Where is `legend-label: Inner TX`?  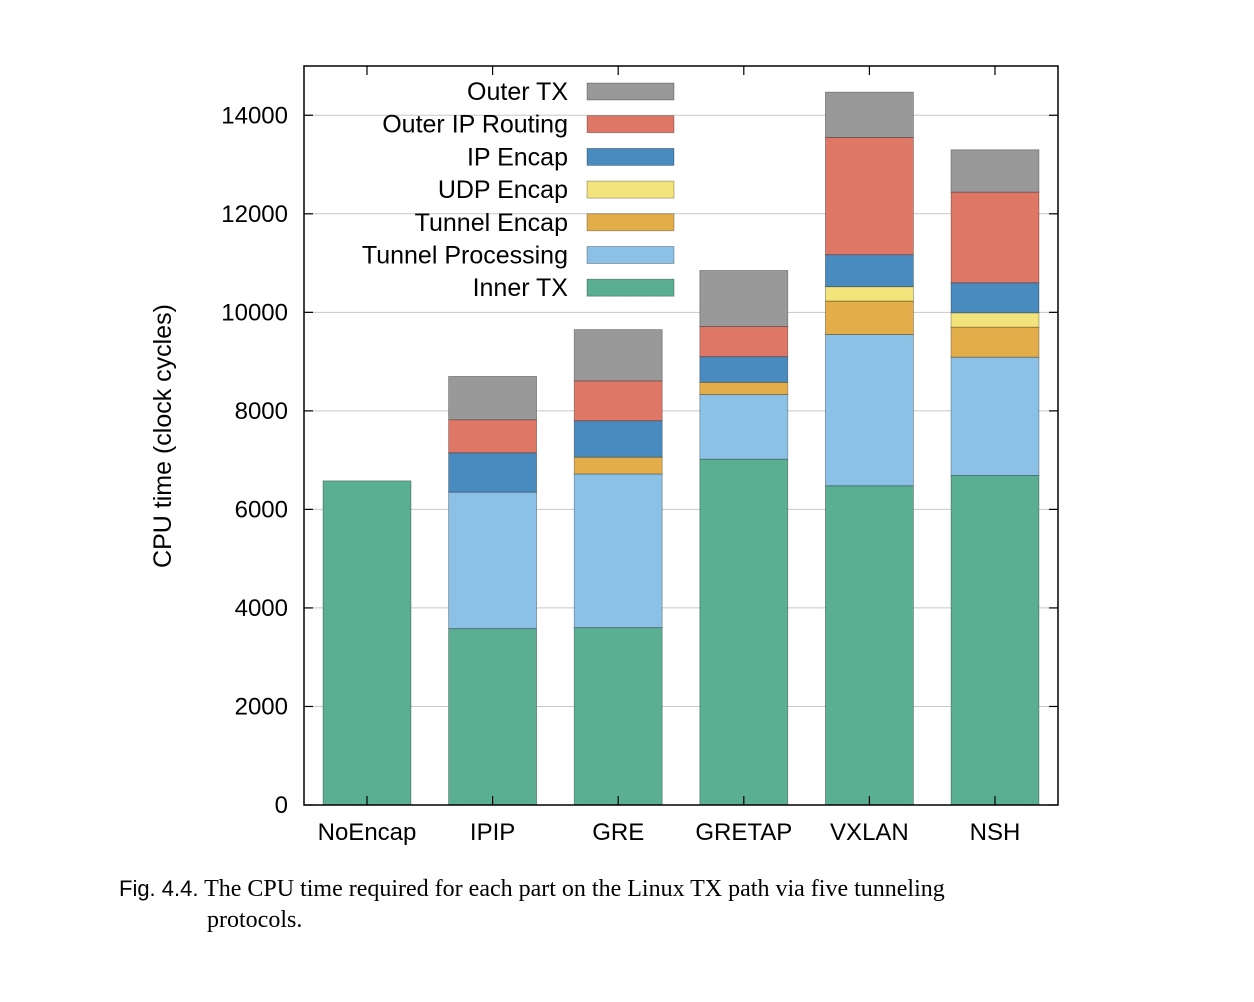 legend-label: Inner TX is located at coordinates (521, 288).